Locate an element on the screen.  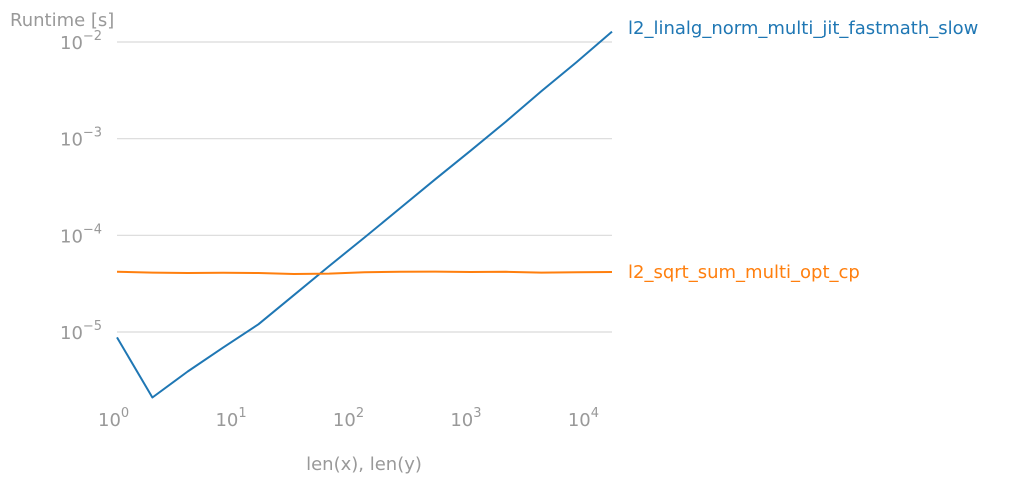
y-tick-label: 10⁻³ is located at coordinates (81, 138).